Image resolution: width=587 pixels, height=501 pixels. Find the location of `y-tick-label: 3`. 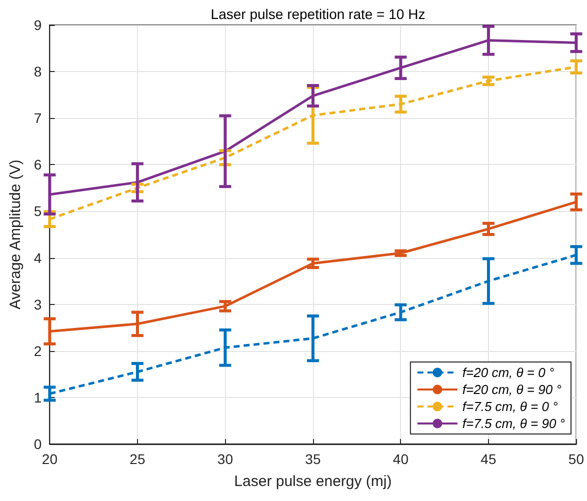

y-tick-label: 3 is located at coordinates (38, 304).